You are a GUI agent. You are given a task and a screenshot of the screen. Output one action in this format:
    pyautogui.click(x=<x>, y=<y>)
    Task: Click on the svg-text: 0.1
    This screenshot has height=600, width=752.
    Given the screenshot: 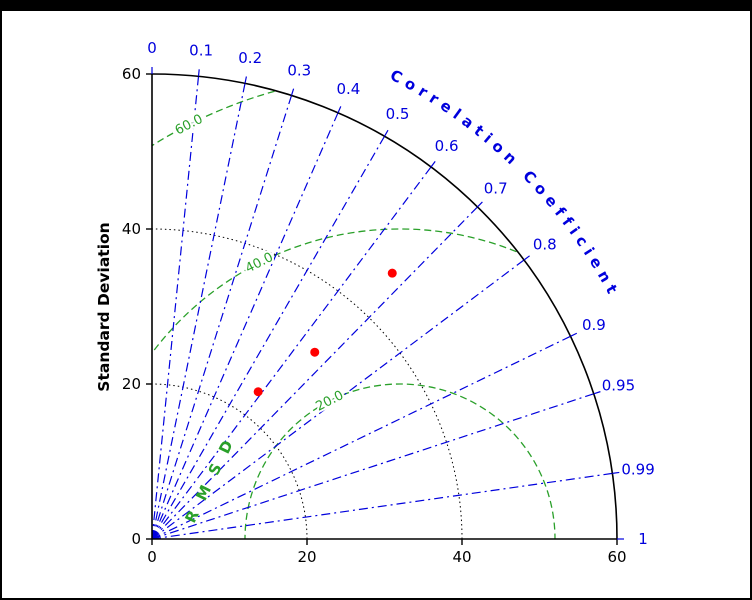 What is the action you would take?
    pyautogui.click(x=201, y=50)
    